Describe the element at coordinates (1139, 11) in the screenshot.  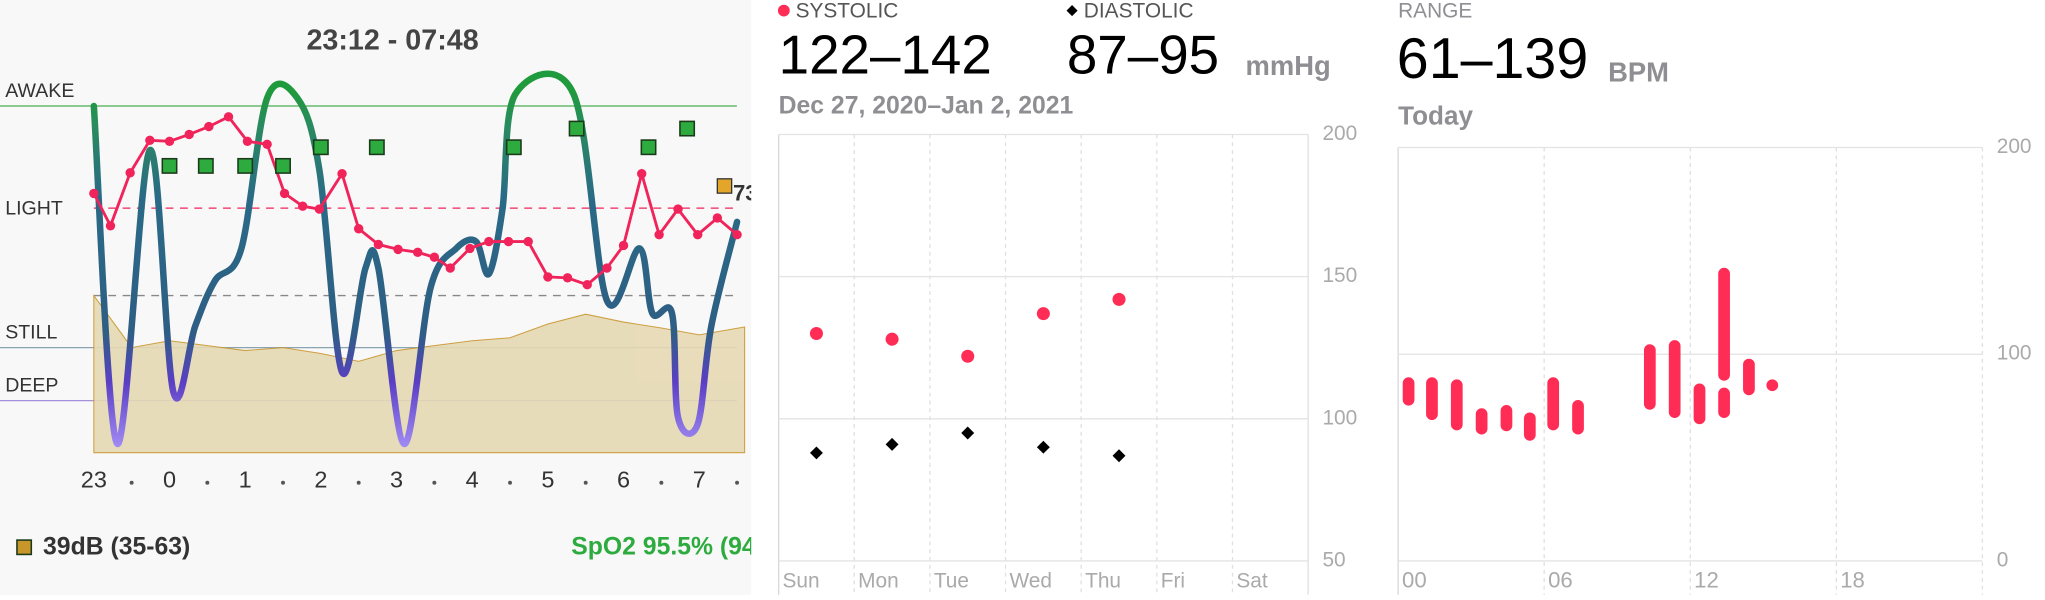
I see `legend-label: DIASTOLIC` at that location.